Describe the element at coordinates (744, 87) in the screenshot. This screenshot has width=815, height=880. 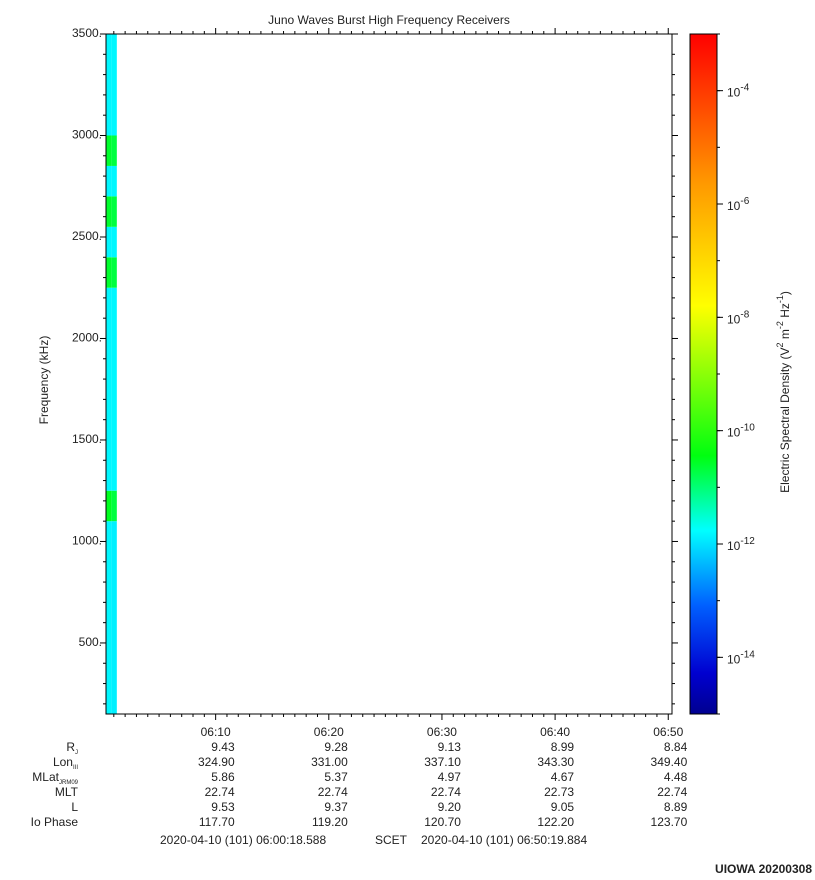
I see `colorbar-tick-exp: -4` at that location.